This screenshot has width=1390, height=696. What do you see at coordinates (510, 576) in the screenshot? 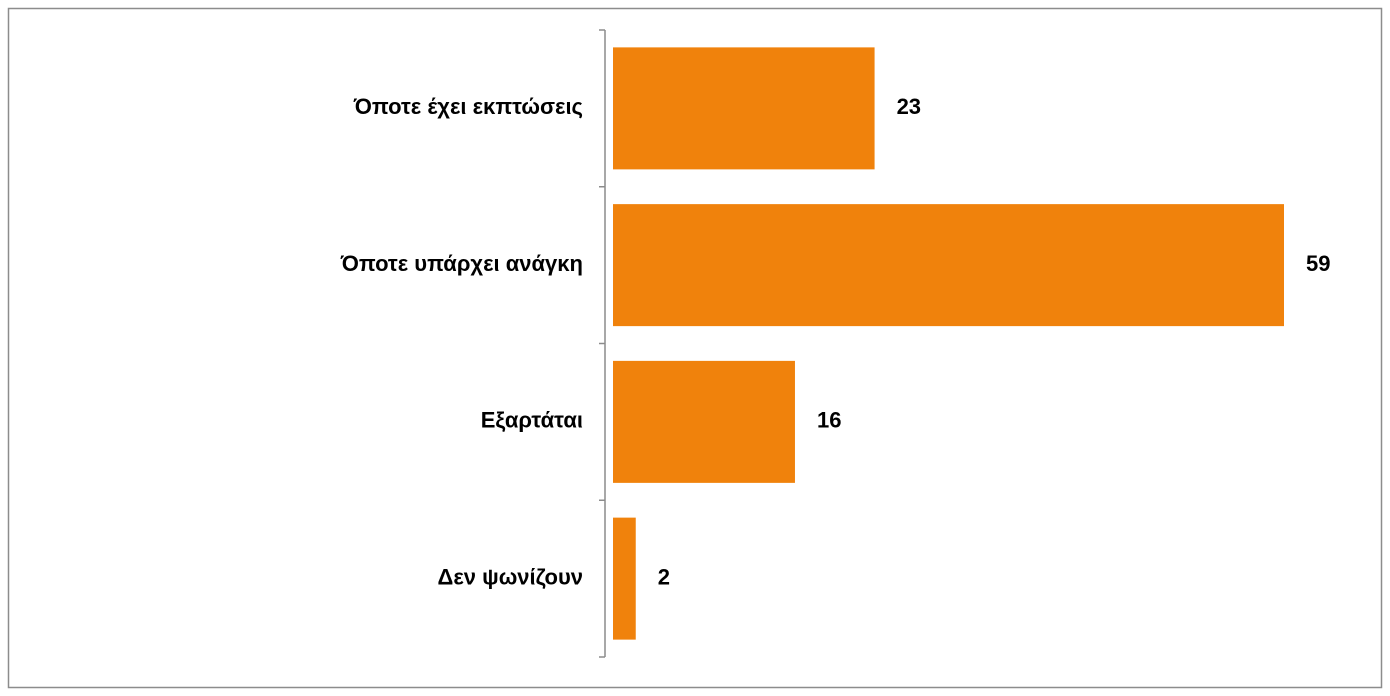
I see `category-label: Δεν ψωνίζουν` at bounding box center [510, 576].